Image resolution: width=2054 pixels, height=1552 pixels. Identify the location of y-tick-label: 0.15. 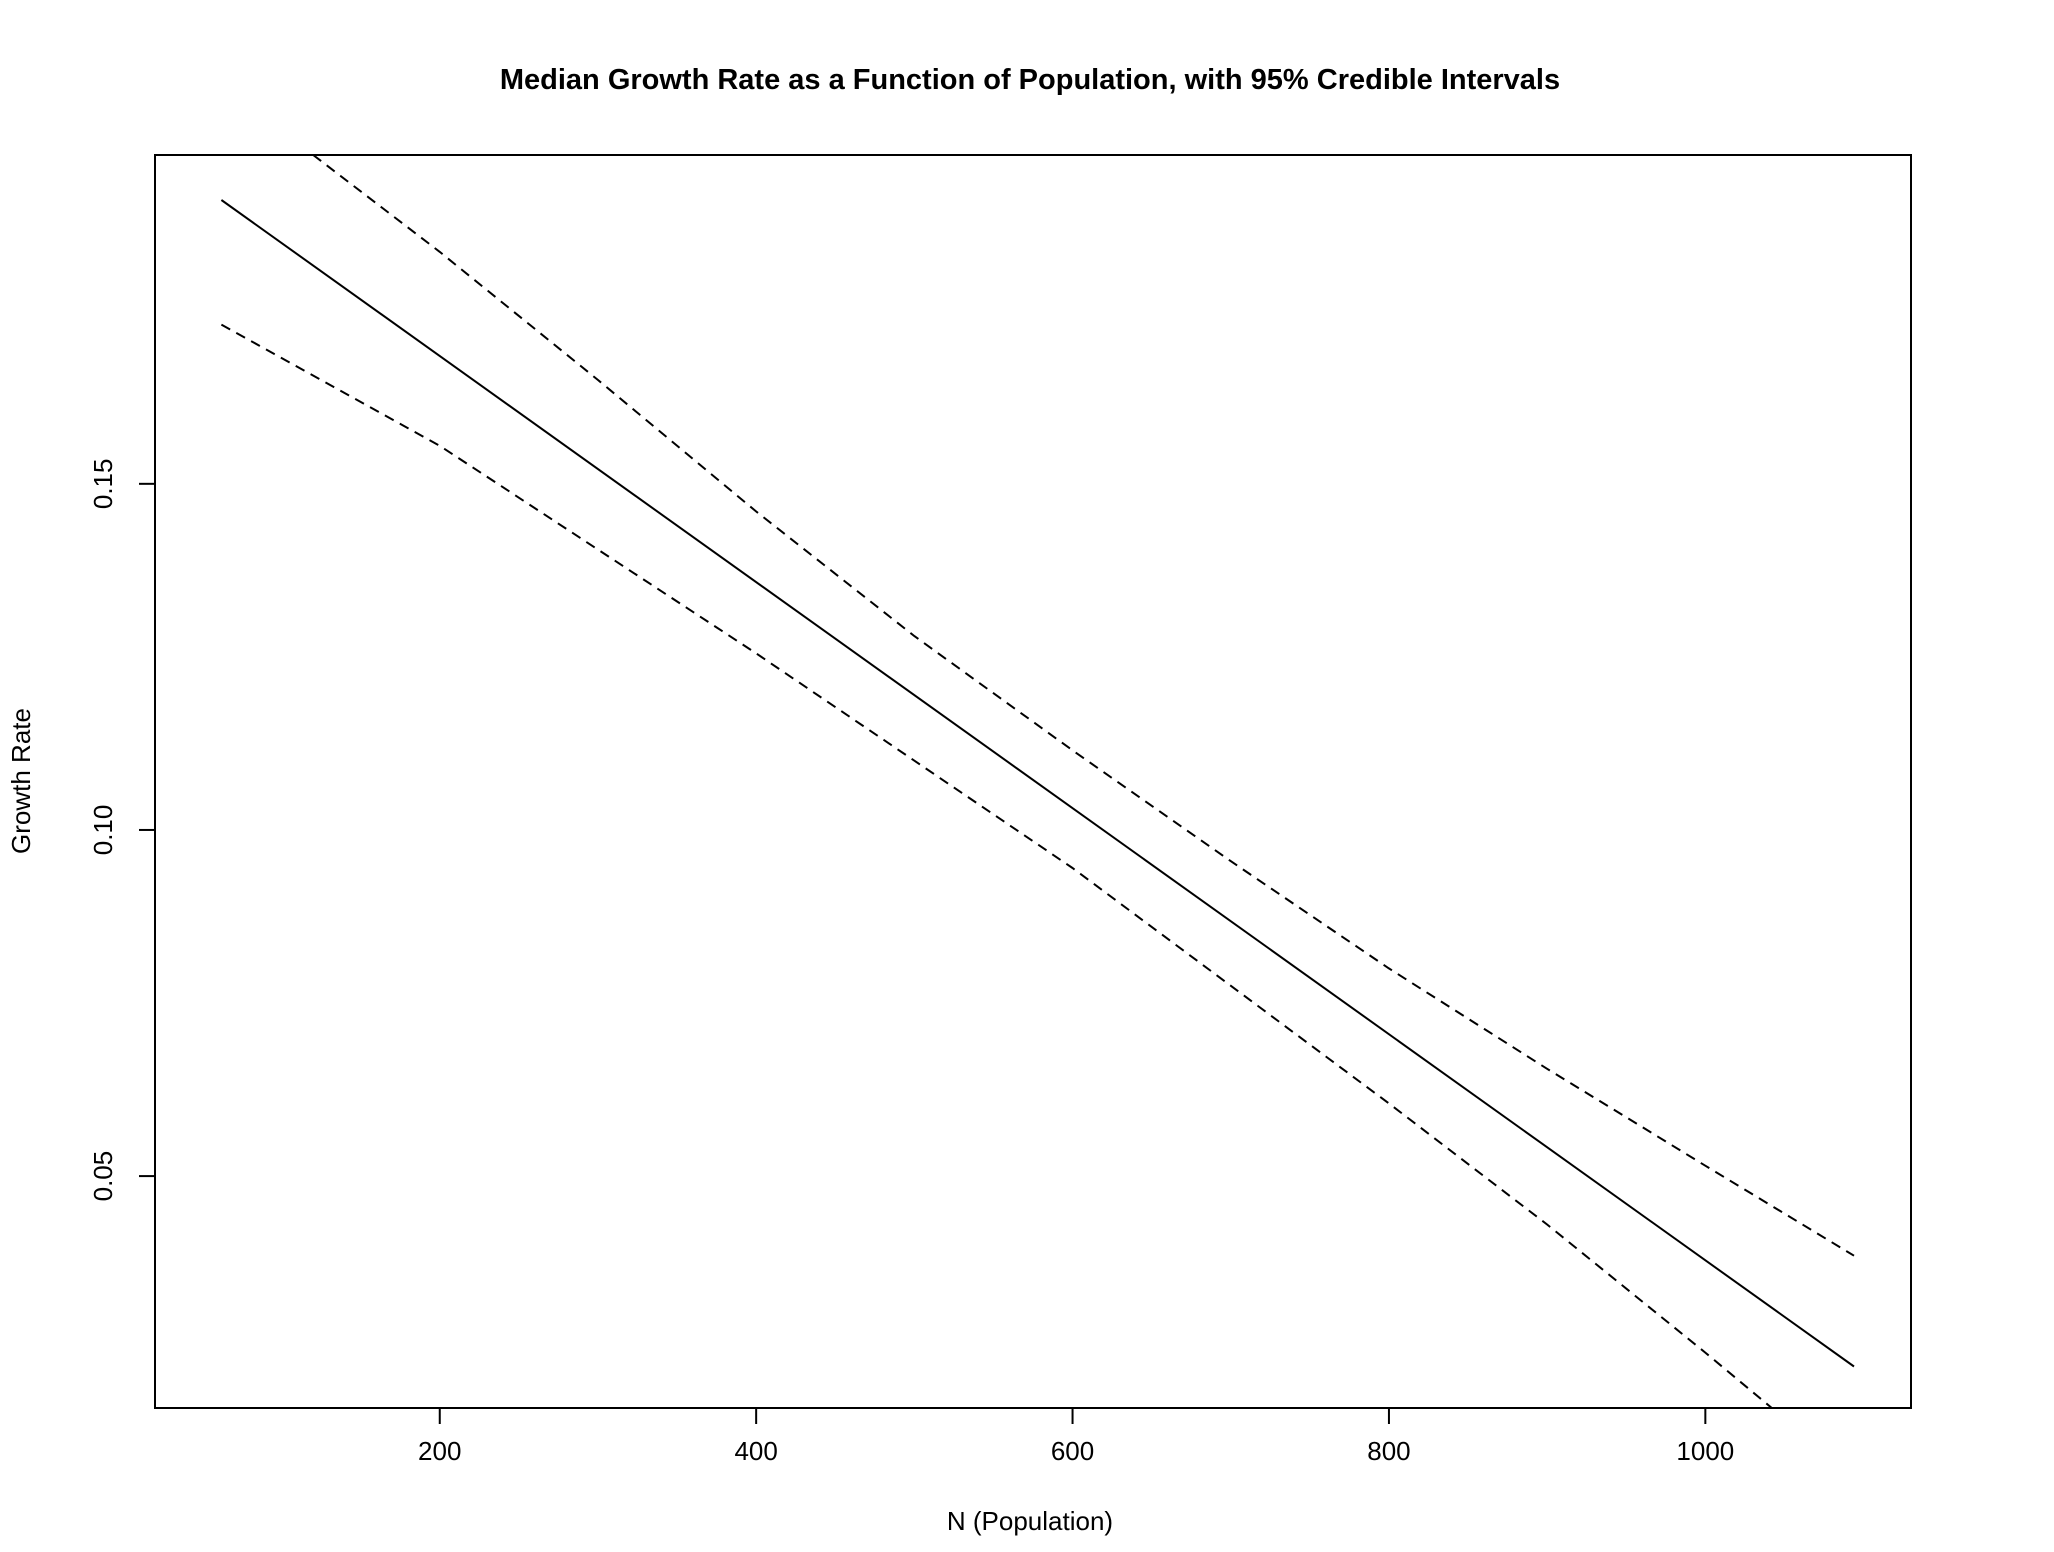
(103, 484).